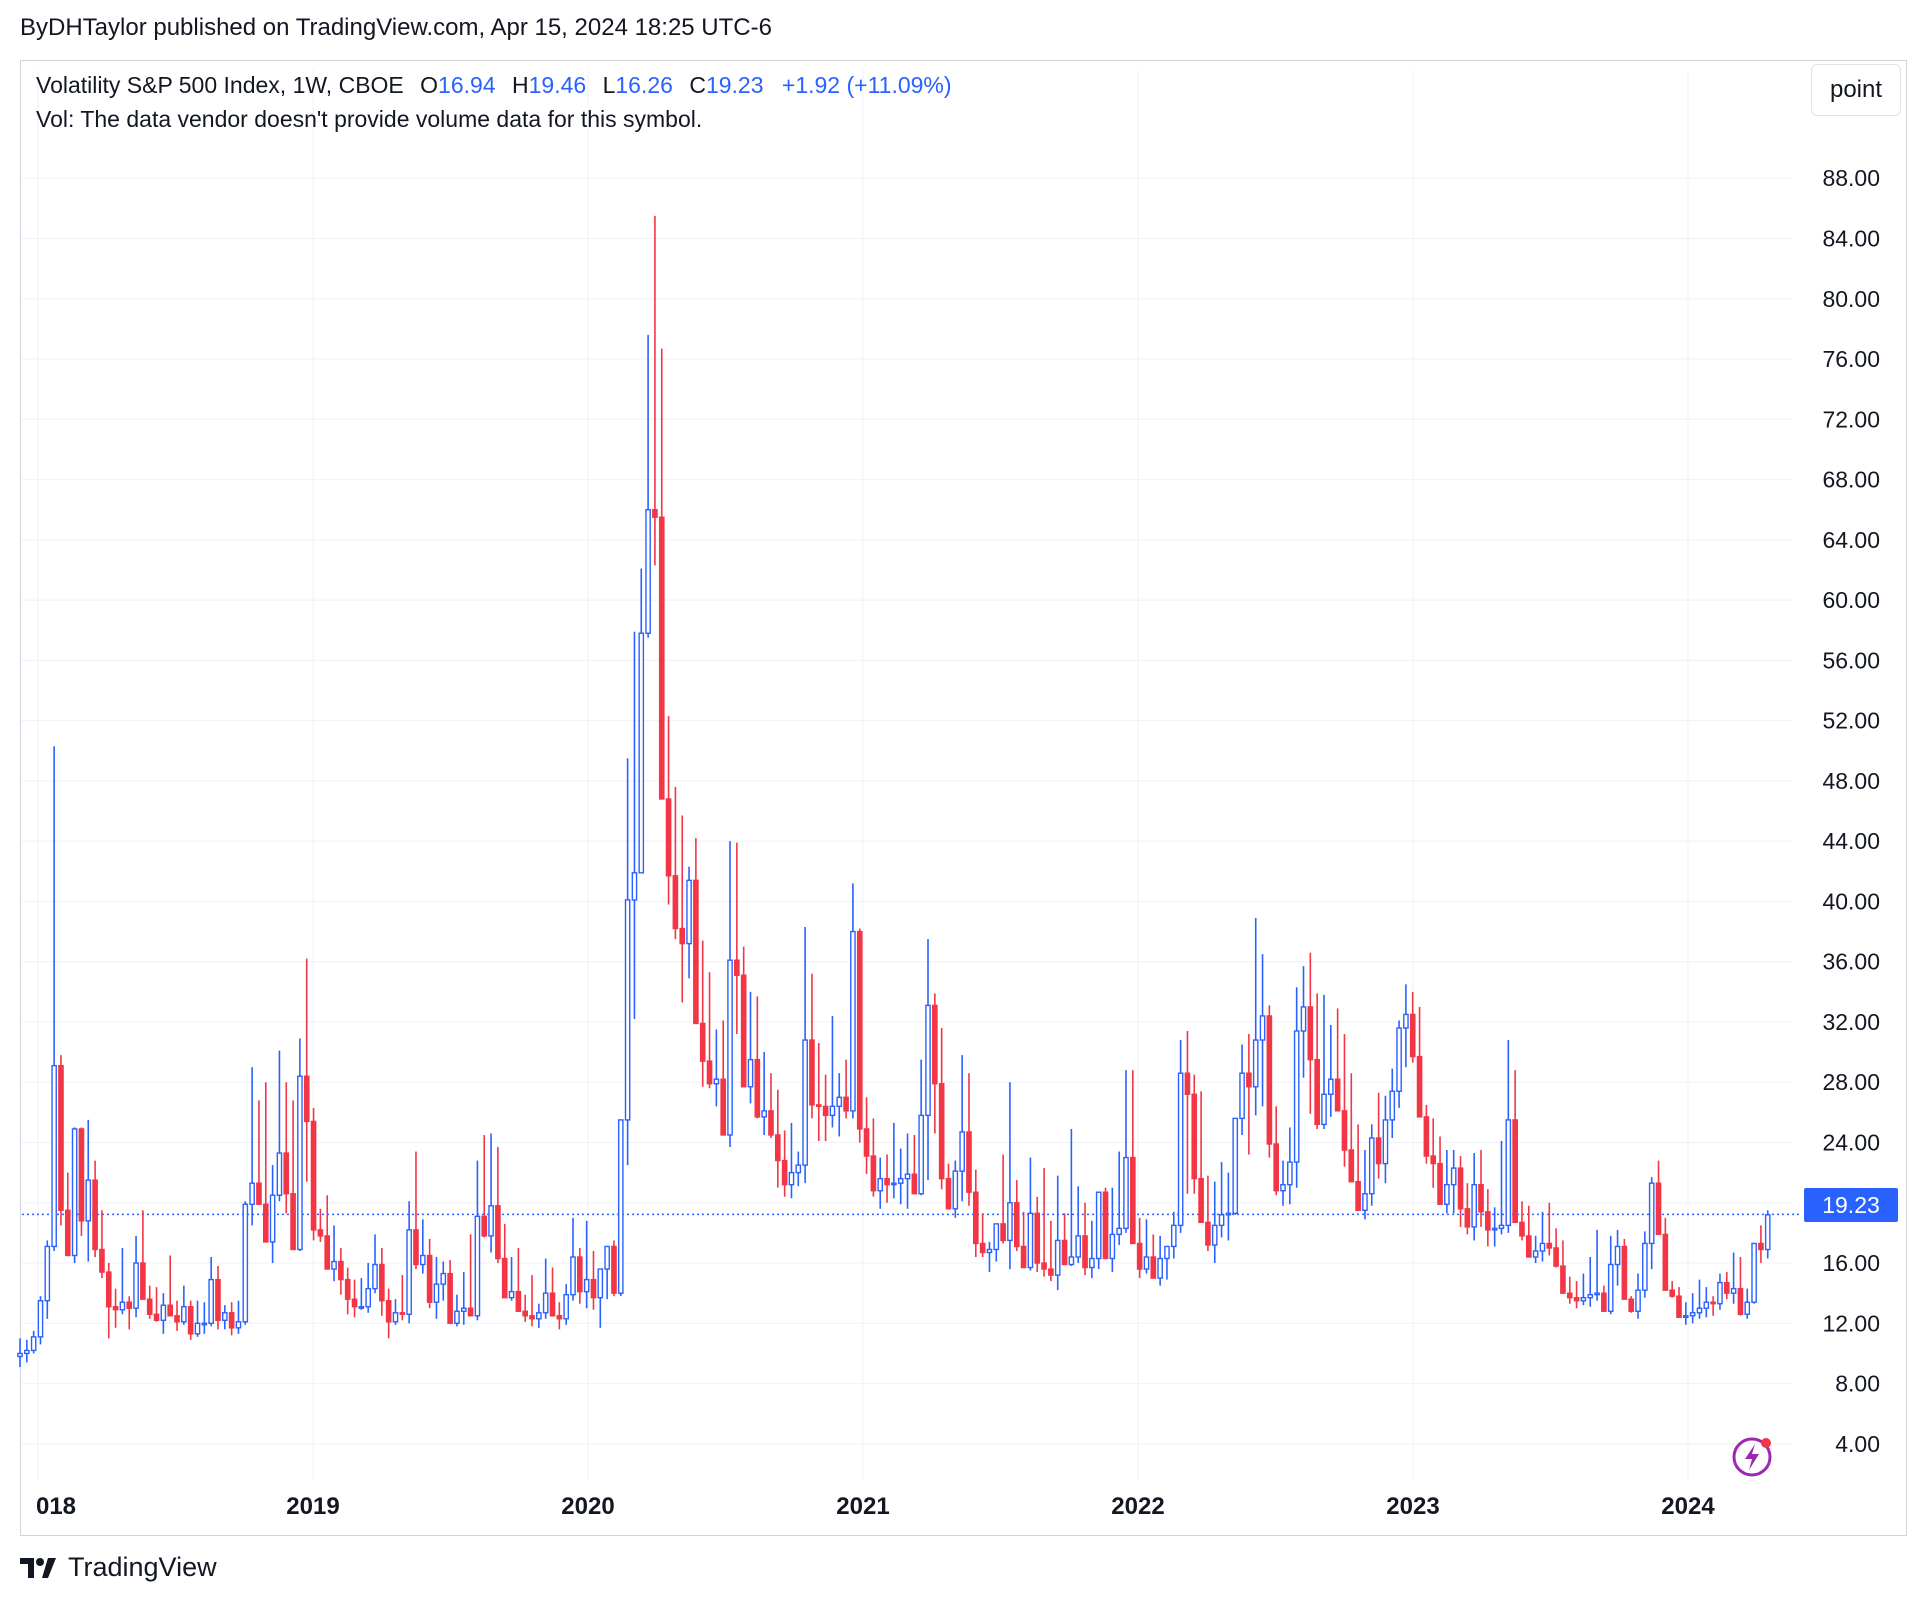 Image resolution: width=1920 pixels, height=1598 pixels. What do you see at coordinates (1856, 90) in the screenshot?
I see `scale-mode-button: point` at bounding box center [1856, 90].